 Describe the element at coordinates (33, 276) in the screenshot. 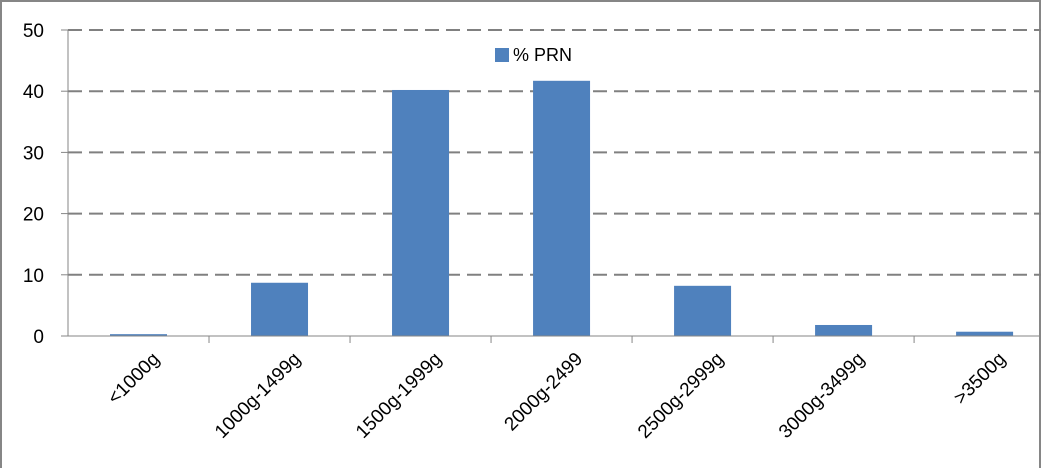

I see `y-tick-label: 10` at that location.